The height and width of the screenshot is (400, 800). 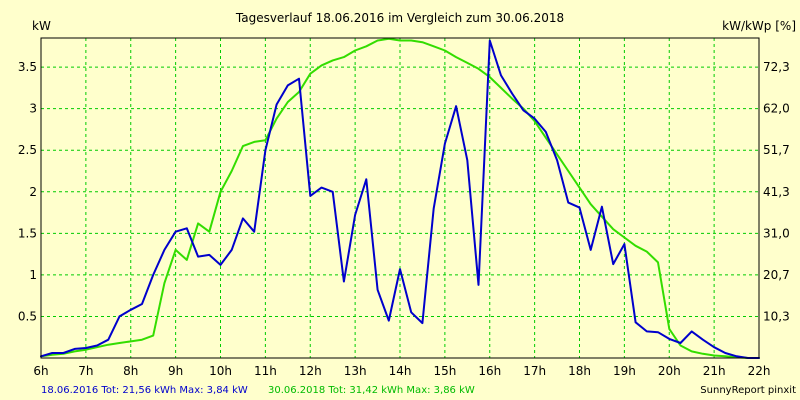 What do you see at coordinates (776, 233) in the screenshot?
I see `y-tick-label-right: 31,0` at bounding box center [776, 233].